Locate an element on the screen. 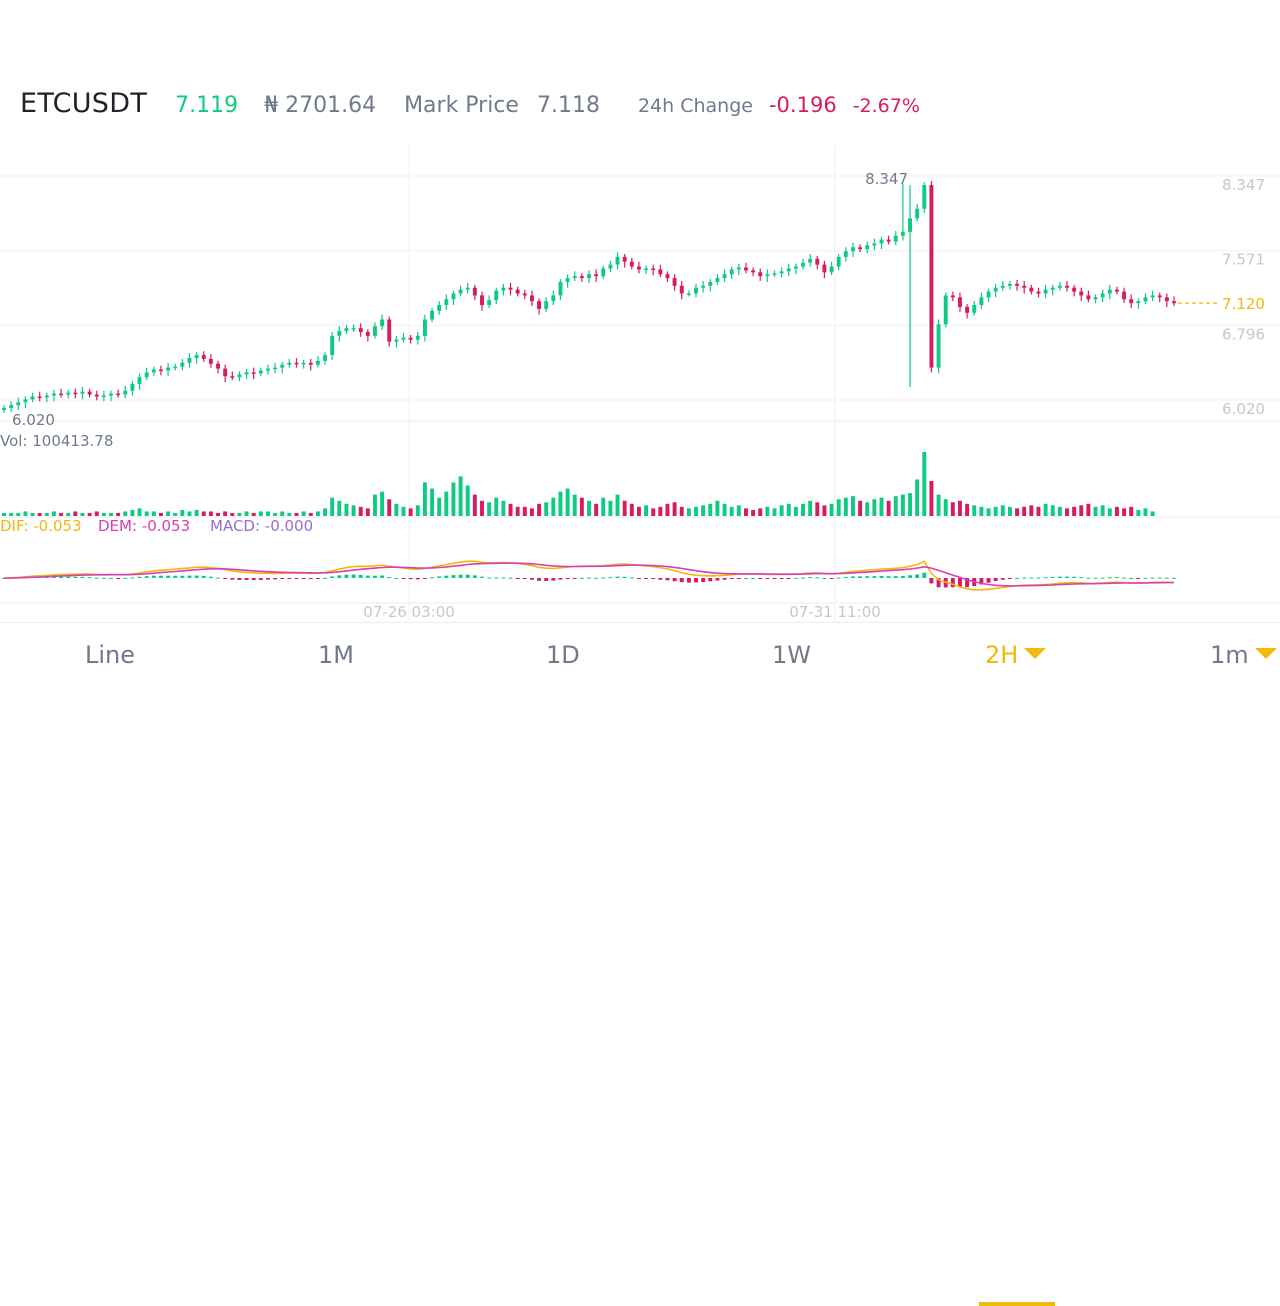  y-tick-label: 8.347 is located at coordinates (1243, 185).